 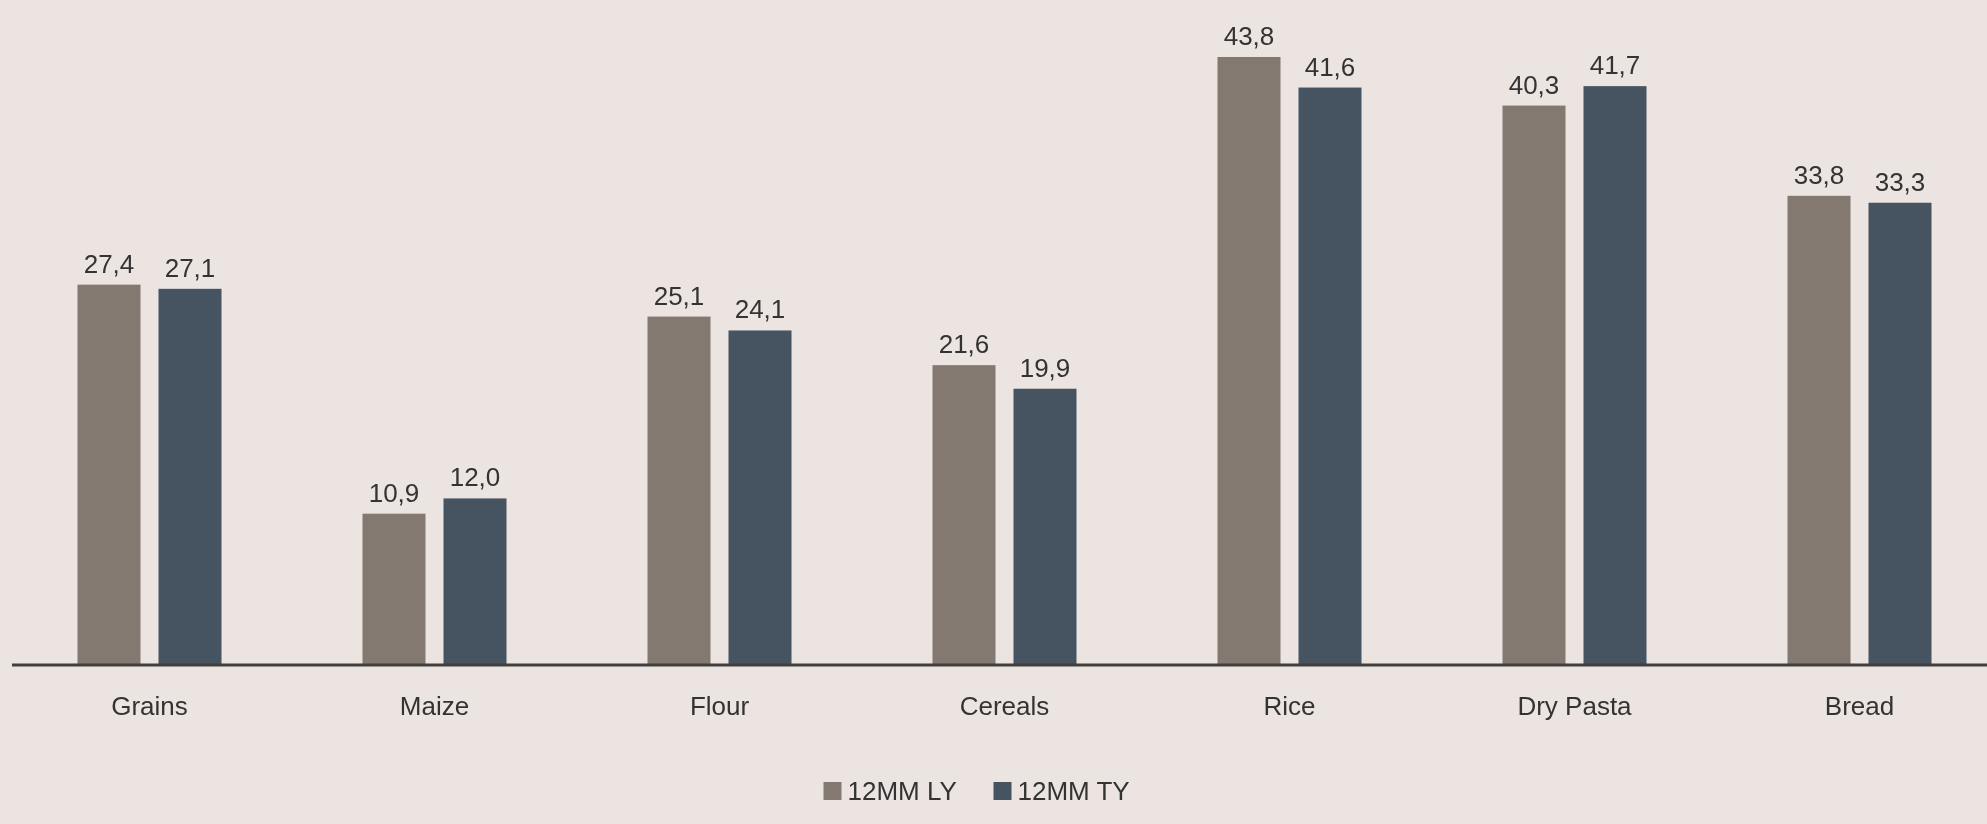 What do you see at coordinates (679, 295) in the screenshot?
I see `data-label: 25,1` at bounding box center [679, 295].